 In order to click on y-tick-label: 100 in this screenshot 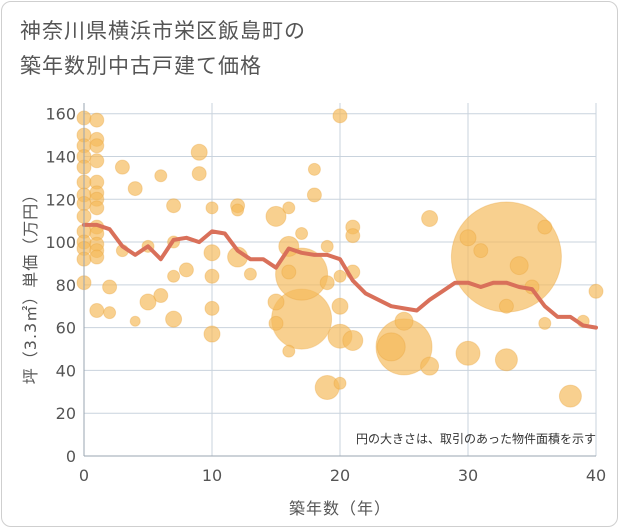, I will do `click(60, 242)`.